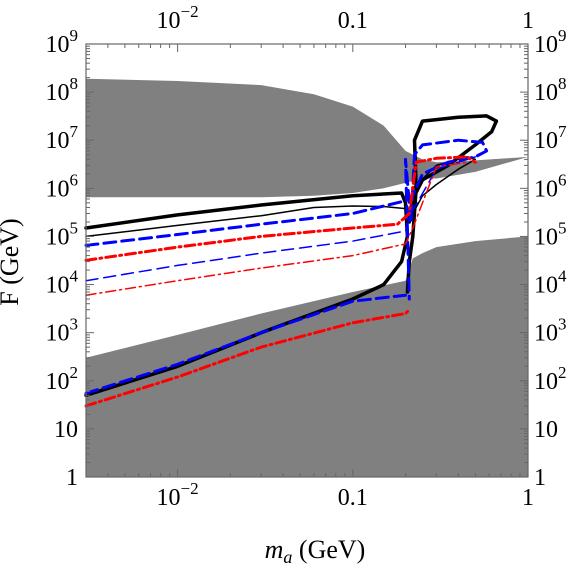  What do you see at coordinates (353, 21) in the screenshot?
I see `x-tick-label-top: 0.1` at bounding box center [353, 21].